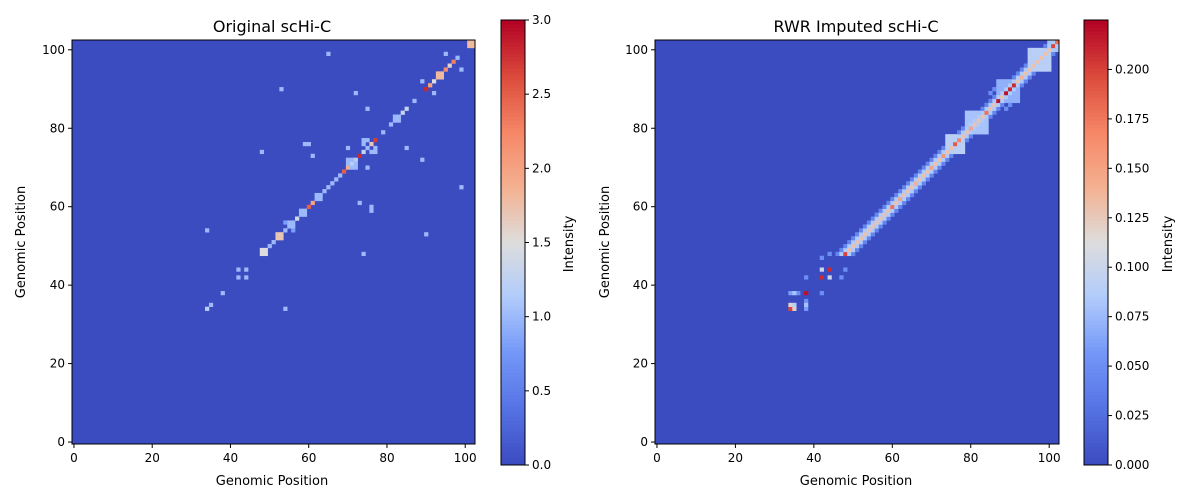  What do you see at coordinates (1132, 465) in the screenshot?
I see `colorbar-tick-label: 0.000` at bounding box center [1132, 465].